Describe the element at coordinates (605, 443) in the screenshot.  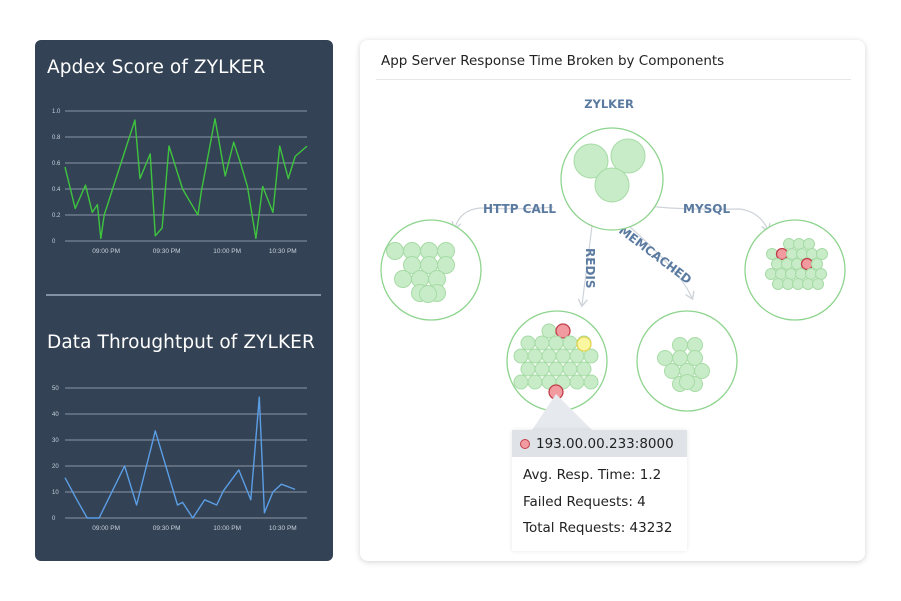
I see `tooltip-host: 193.00.00.233:8000` at that location.